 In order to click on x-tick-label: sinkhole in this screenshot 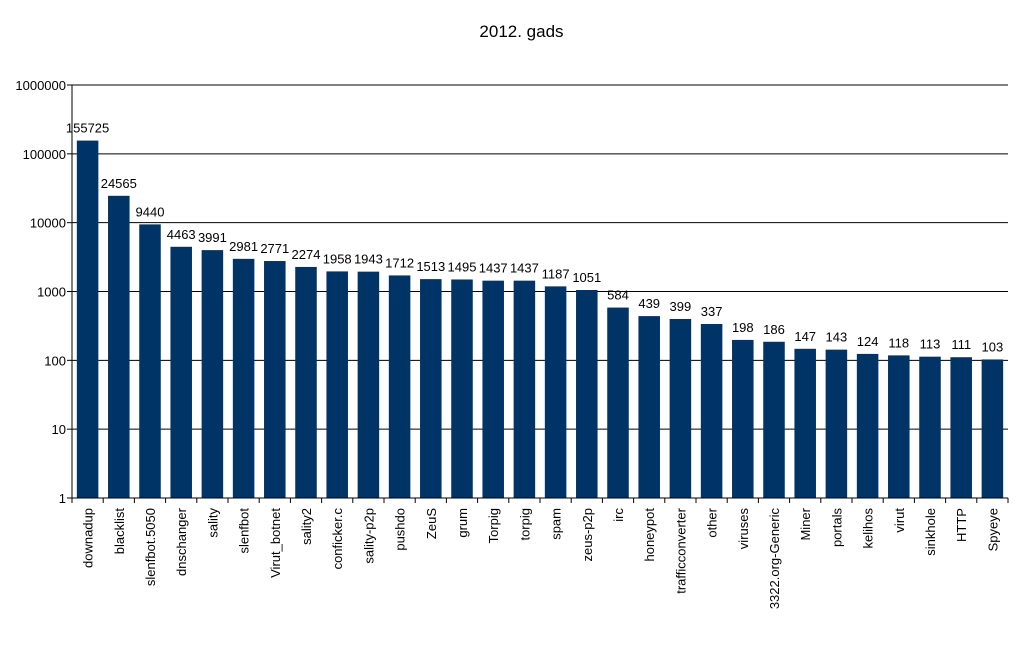, I will do `click(930, 532)`.